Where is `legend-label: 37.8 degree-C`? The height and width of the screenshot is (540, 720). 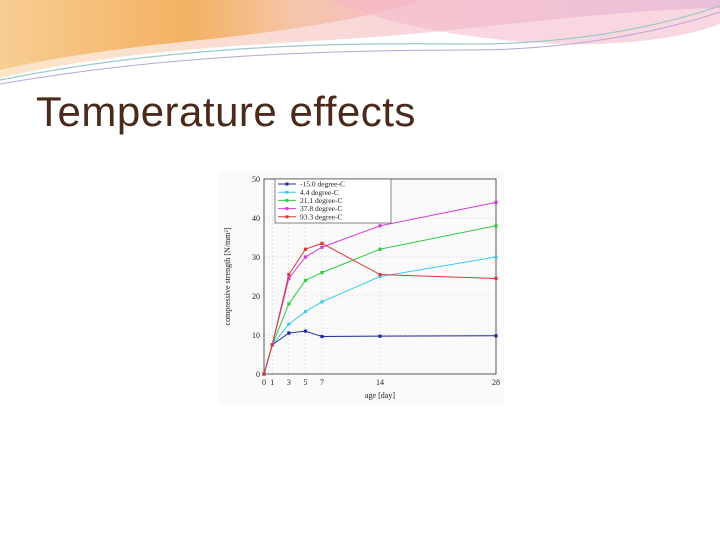
legend-label: 37.8 degree-C is located at coordinates (321, 208).